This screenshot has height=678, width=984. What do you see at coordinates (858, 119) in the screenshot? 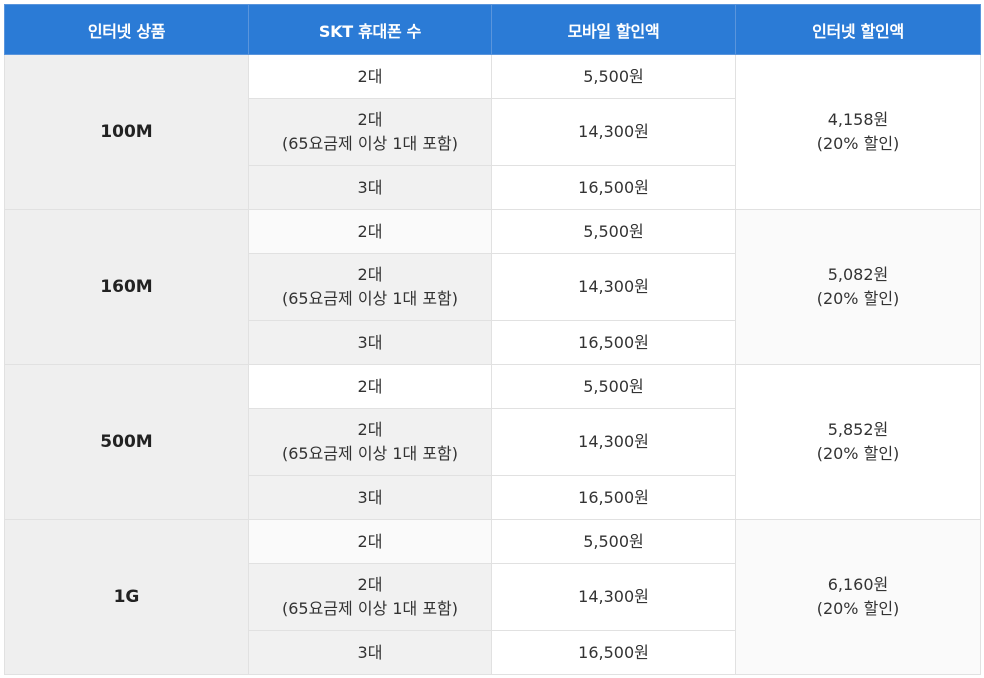
I see `internet-discount-amount: 4,158원` at bounding box center [858, 119].